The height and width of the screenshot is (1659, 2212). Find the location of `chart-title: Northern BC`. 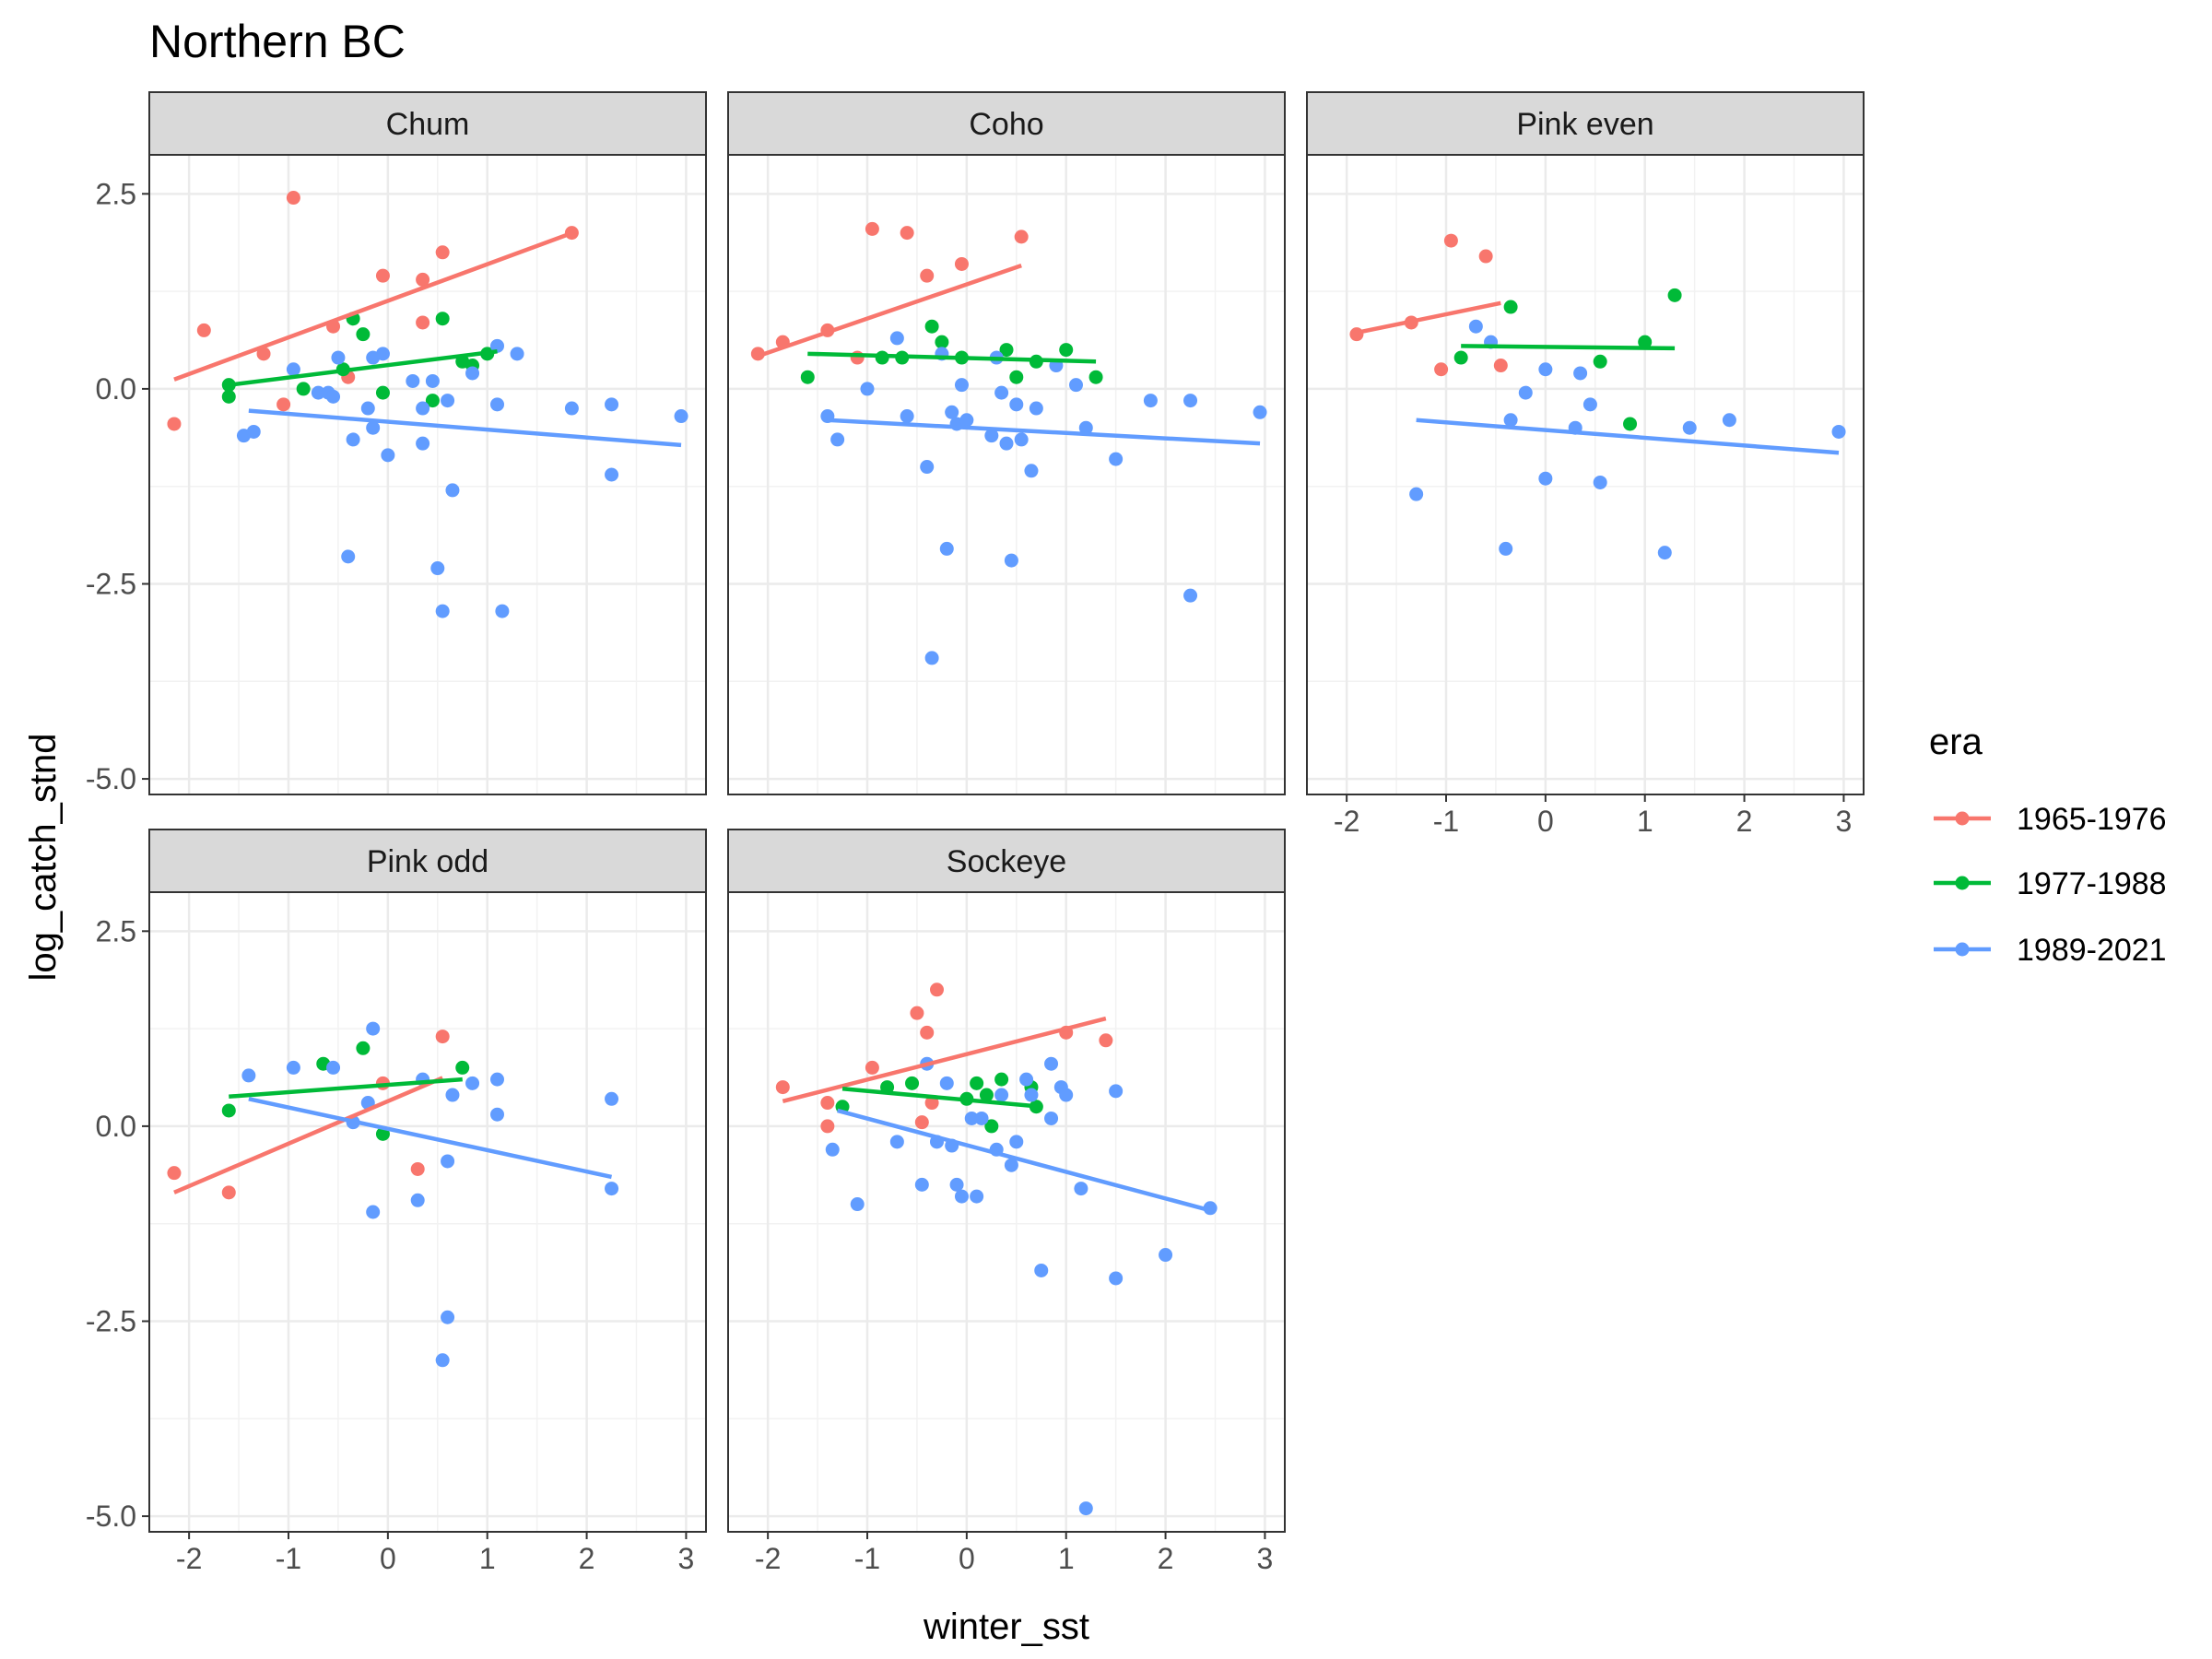

chart-title: Northern BC is located at coordinates (277, 41).